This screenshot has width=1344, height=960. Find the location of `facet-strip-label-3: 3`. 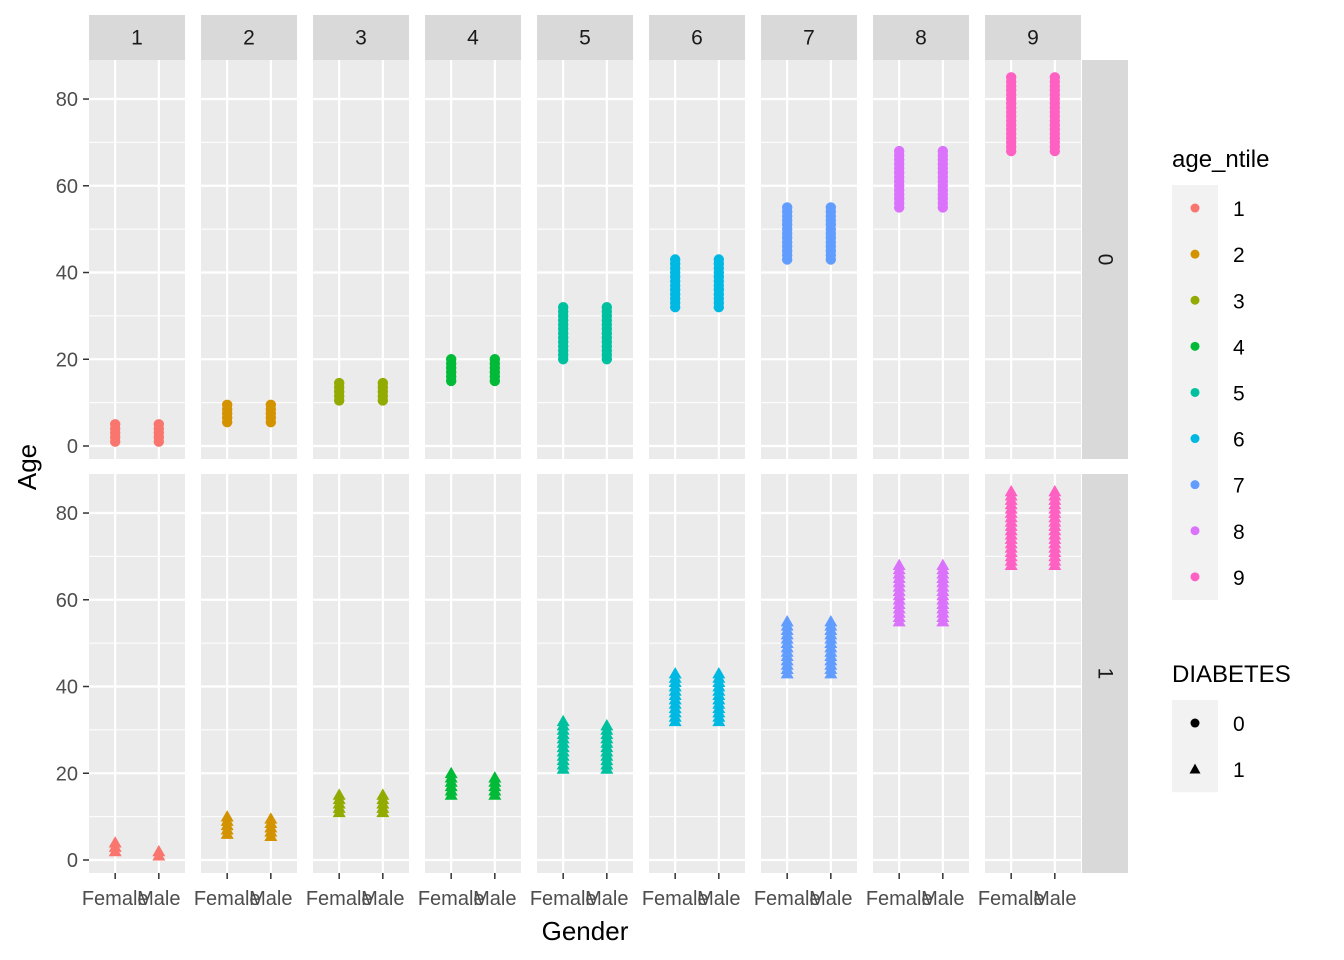

facet-strip-label-3: 3 is located at coordinates (361, 38).